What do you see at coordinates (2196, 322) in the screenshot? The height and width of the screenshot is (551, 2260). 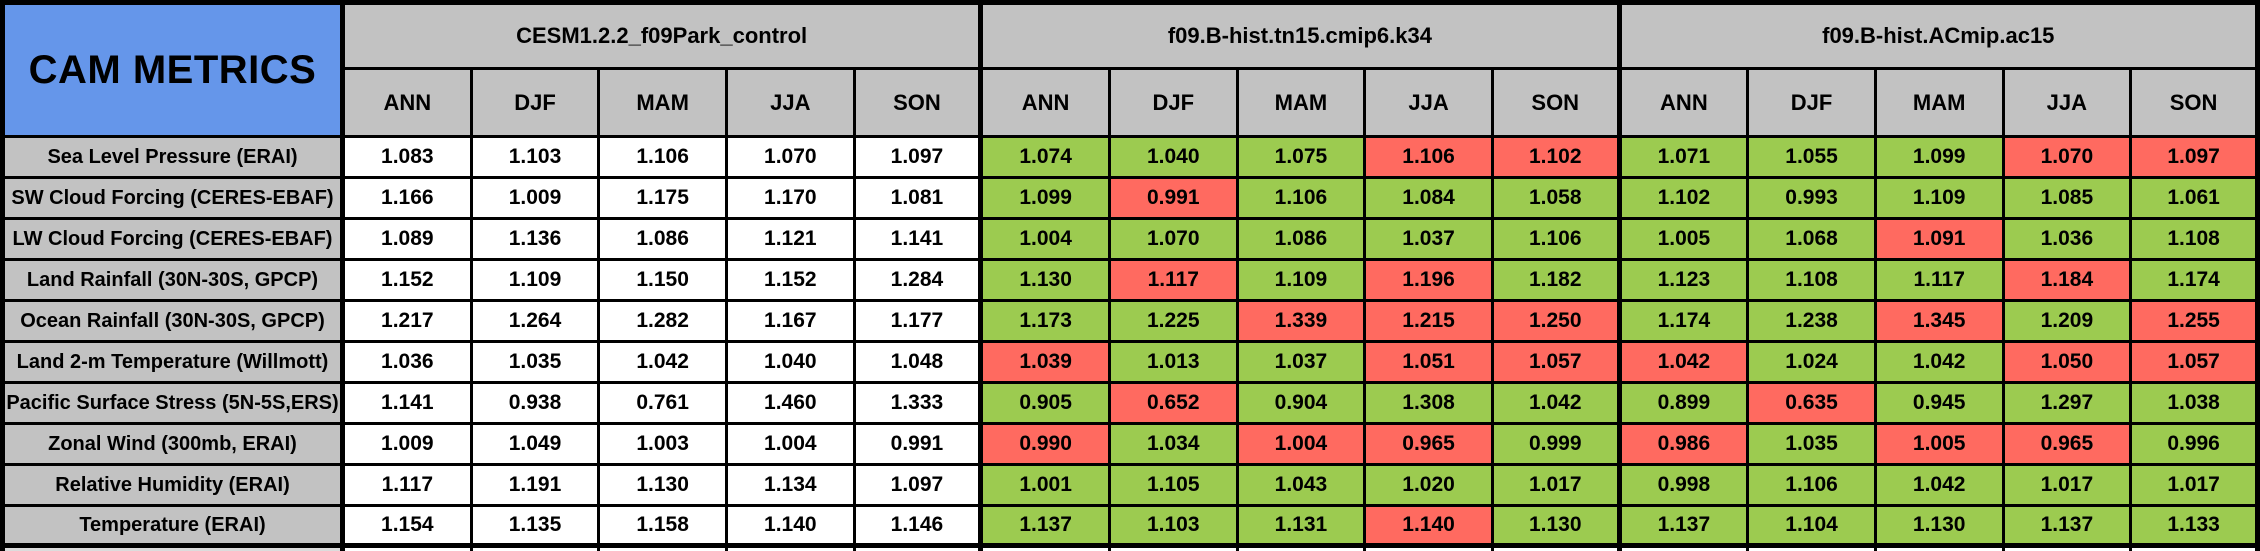 I see `value-cell: 1.255` at bounding box center [2196, 322].